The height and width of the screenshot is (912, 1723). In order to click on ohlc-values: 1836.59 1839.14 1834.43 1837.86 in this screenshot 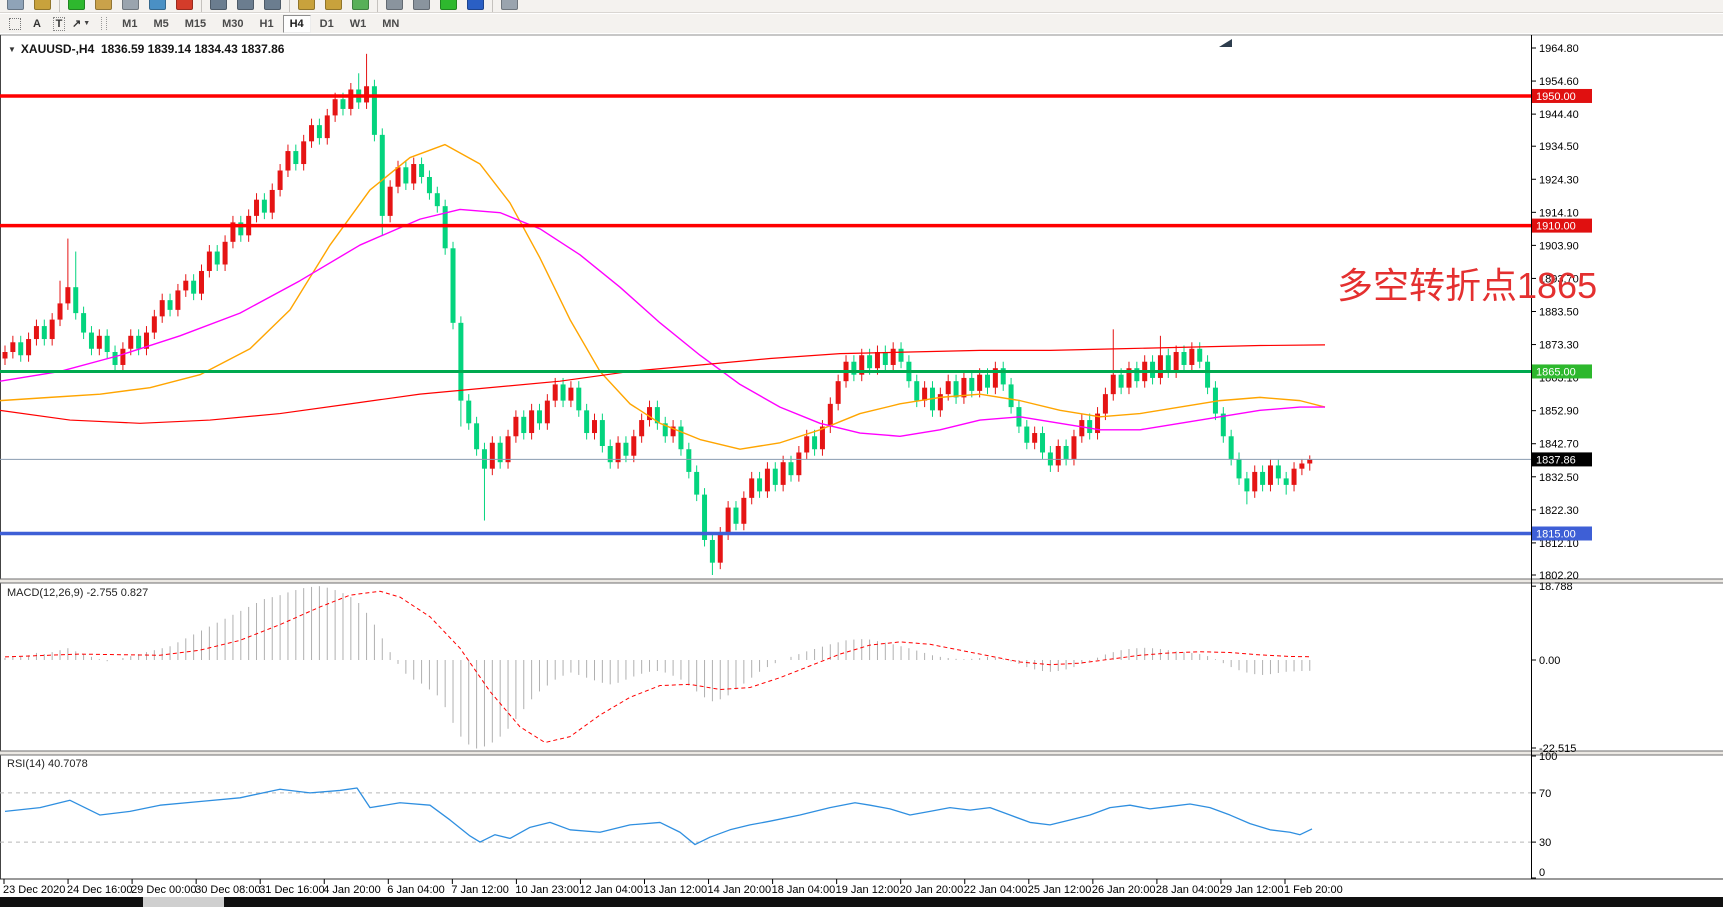, I will do `click(192, 49)`.